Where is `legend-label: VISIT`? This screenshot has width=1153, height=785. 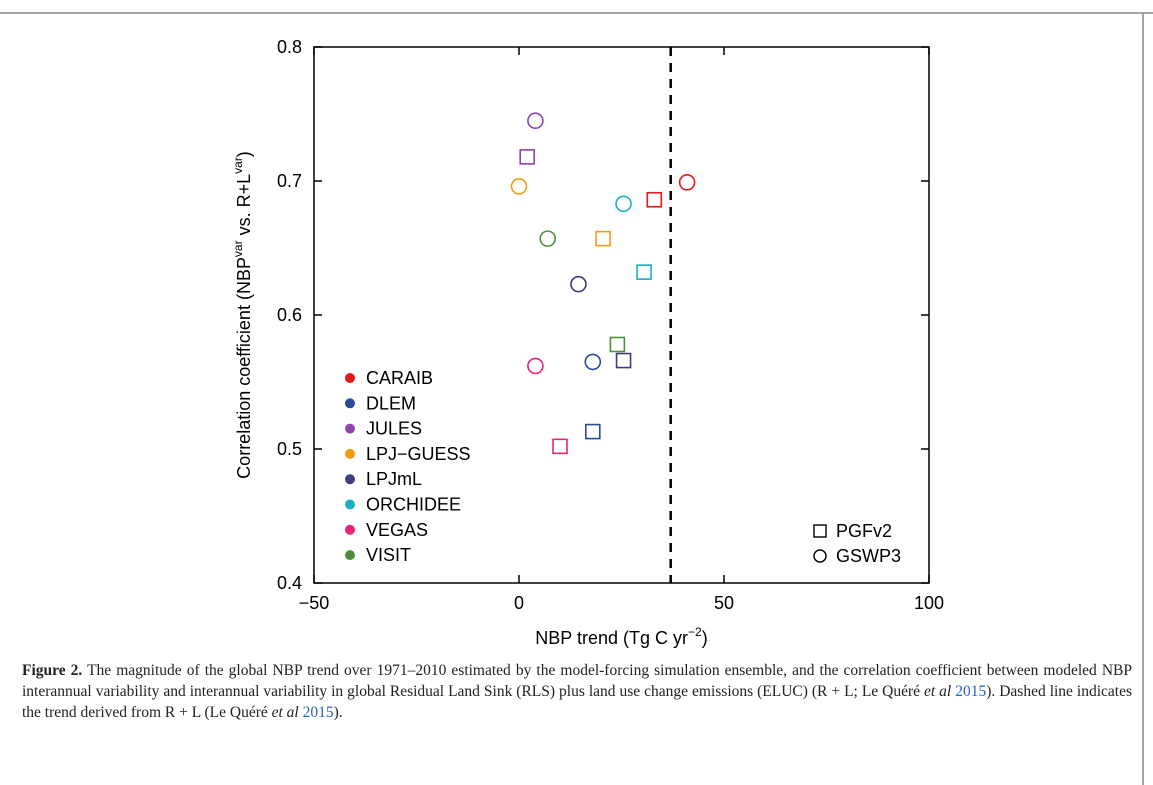 legend-label: VISIT is located at coordinates (388, 555).